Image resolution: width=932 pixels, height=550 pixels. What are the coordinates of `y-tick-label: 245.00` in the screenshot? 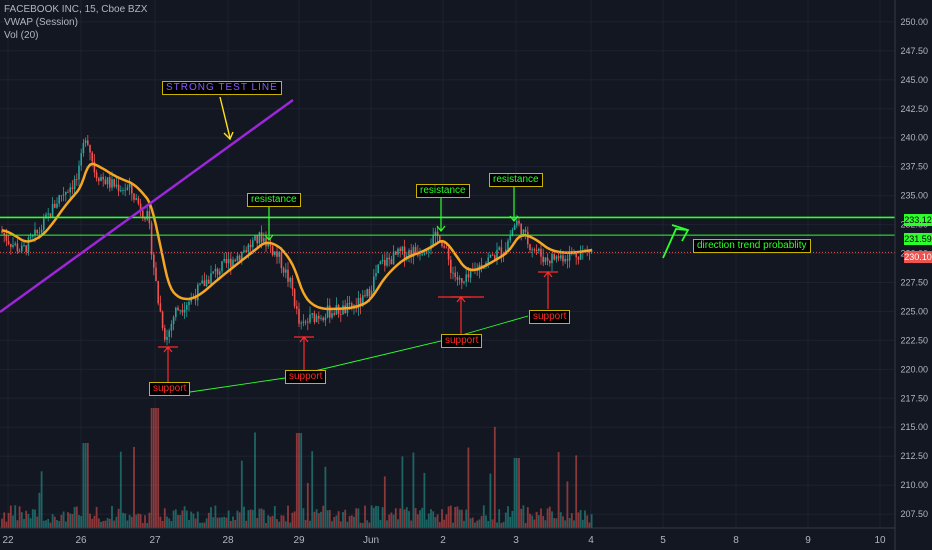 It's located at (914, 80).